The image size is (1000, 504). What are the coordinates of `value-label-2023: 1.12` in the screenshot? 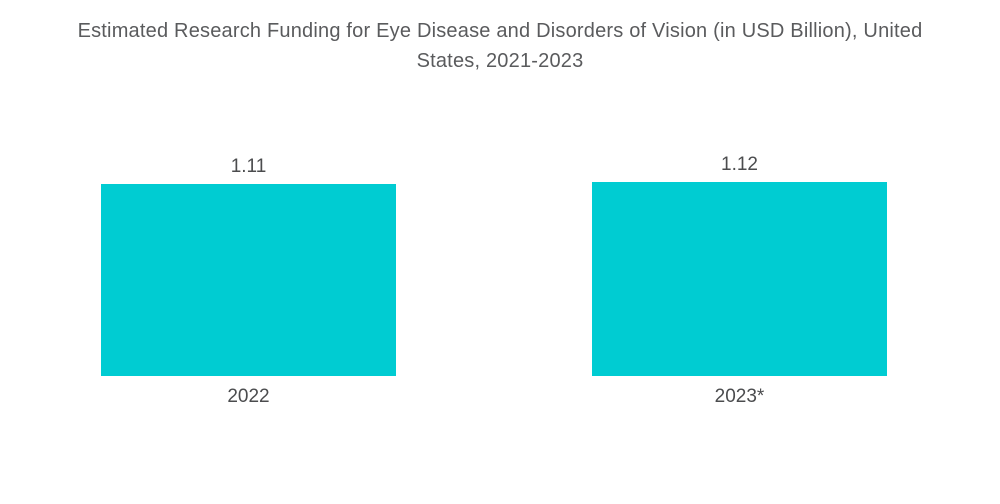 It's located at (739, 164).